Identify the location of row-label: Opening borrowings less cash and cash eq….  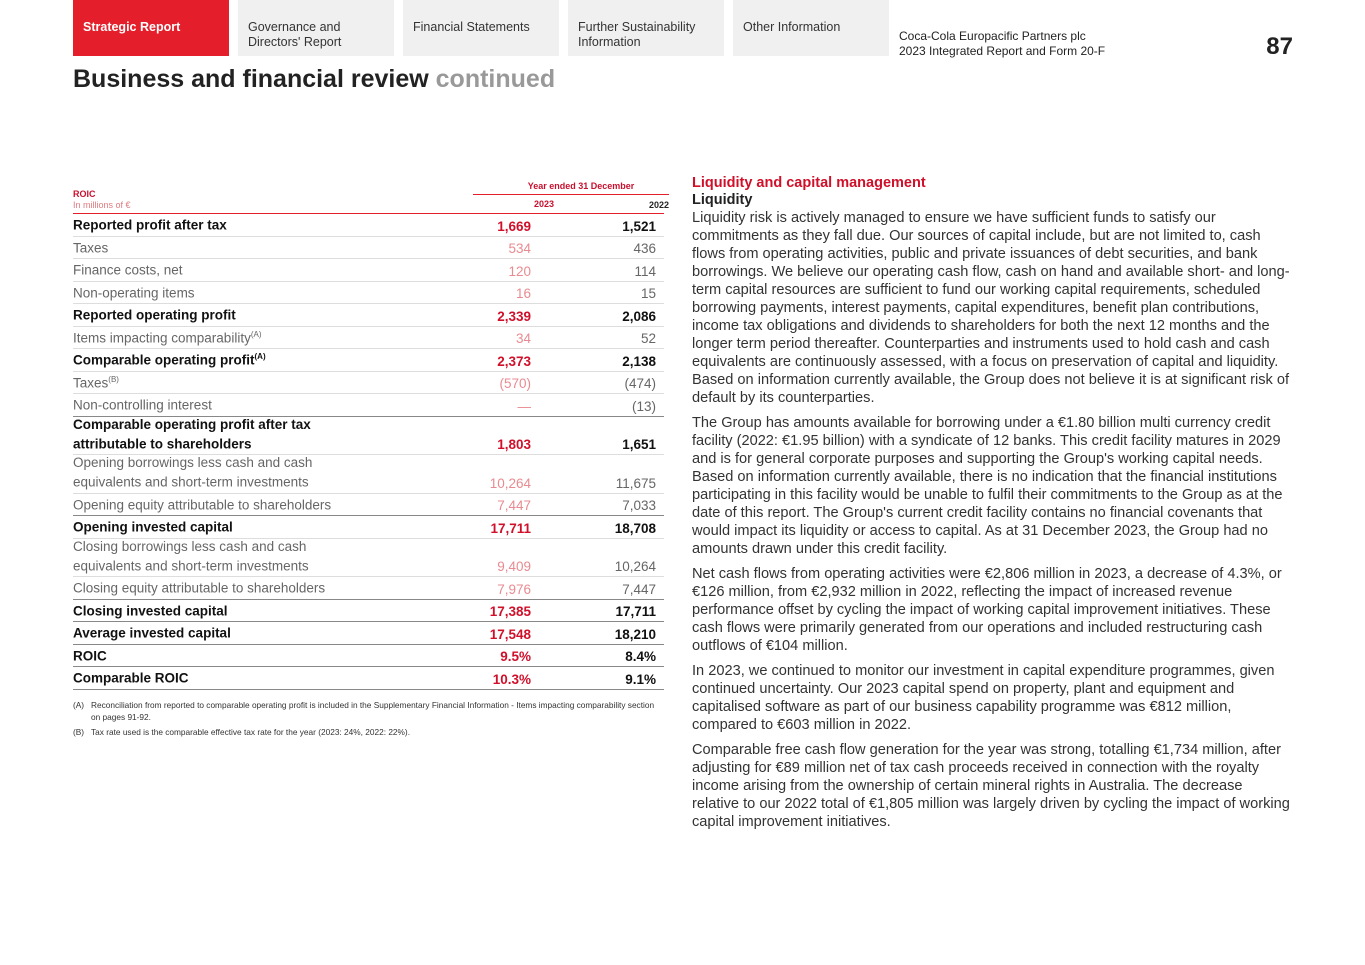
(193, 472).